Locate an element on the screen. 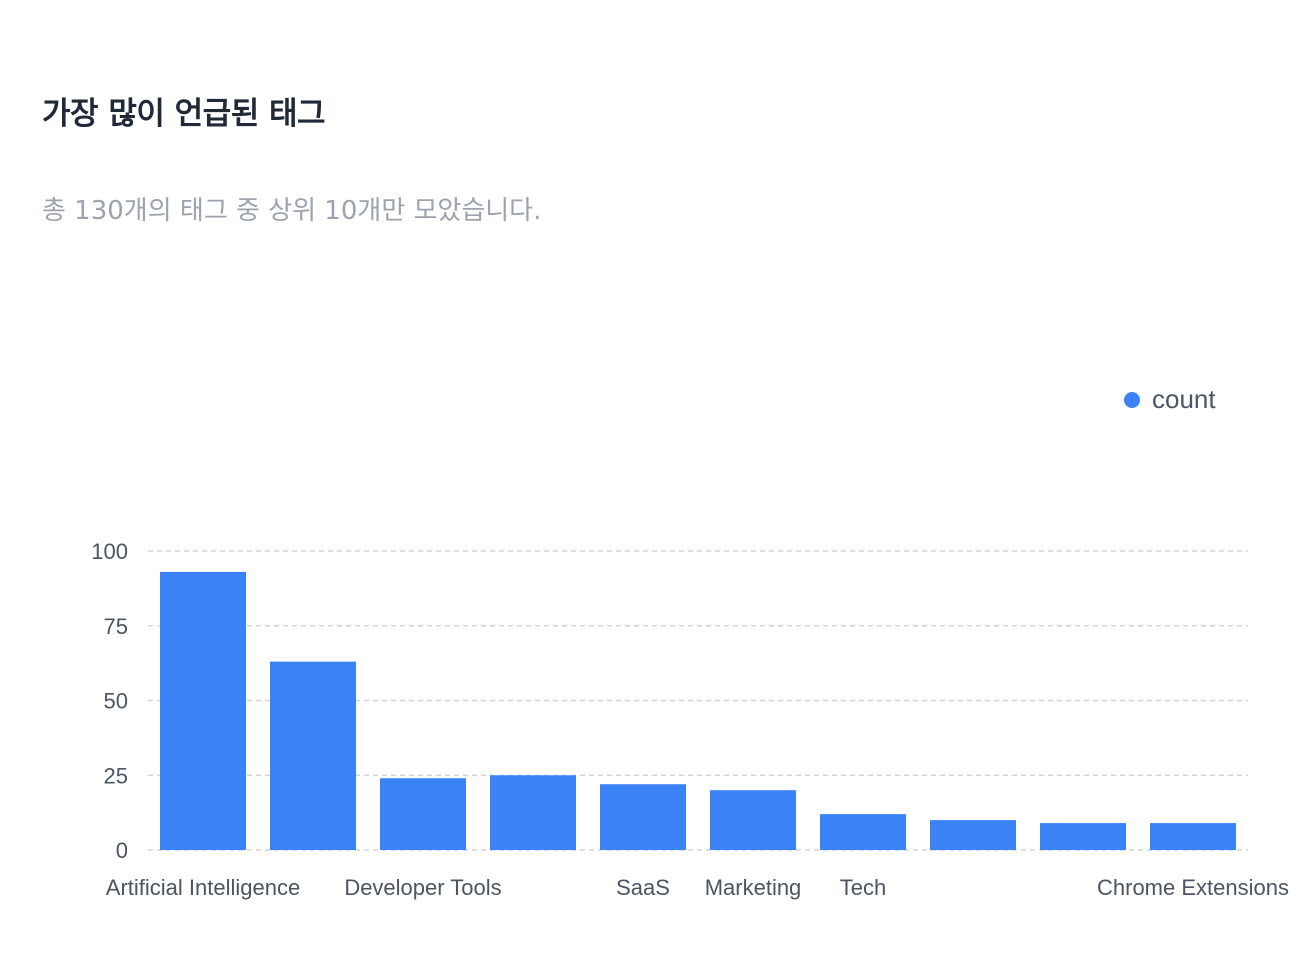  y-tick-label: 25 is located at coordinates (116, 775).